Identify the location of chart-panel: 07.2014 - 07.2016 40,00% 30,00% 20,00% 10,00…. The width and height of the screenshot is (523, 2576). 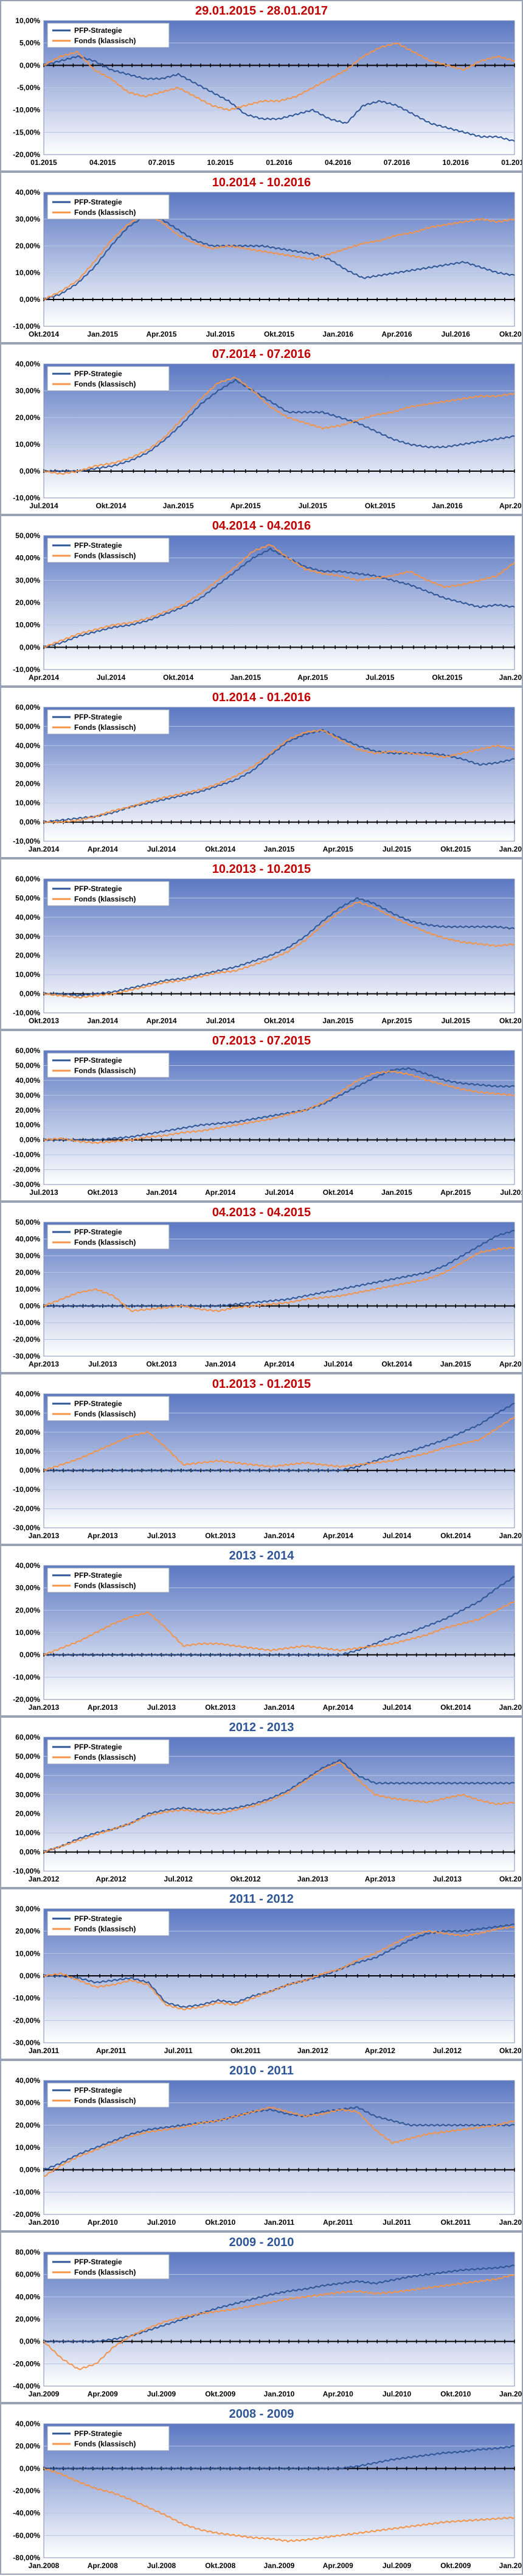
(261, 429).